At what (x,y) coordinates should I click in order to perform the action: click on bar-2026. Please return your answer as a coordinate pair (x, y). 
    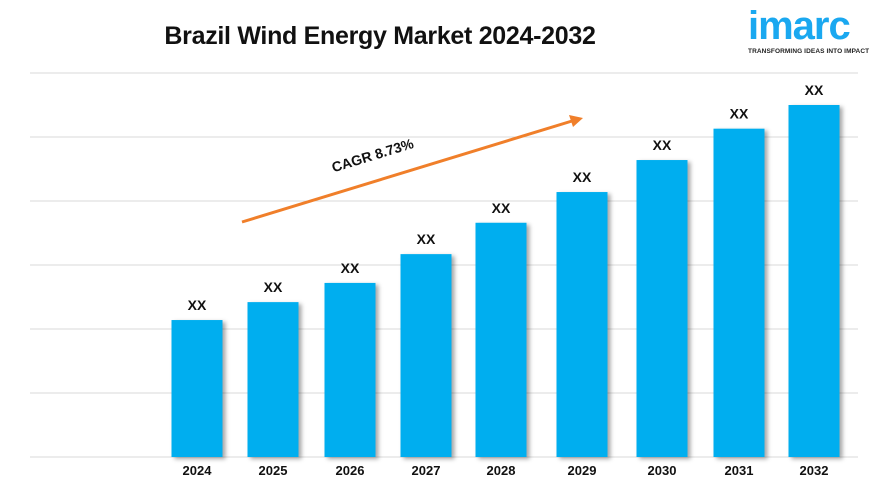
    Looking at the image, I should click on (350, 369).